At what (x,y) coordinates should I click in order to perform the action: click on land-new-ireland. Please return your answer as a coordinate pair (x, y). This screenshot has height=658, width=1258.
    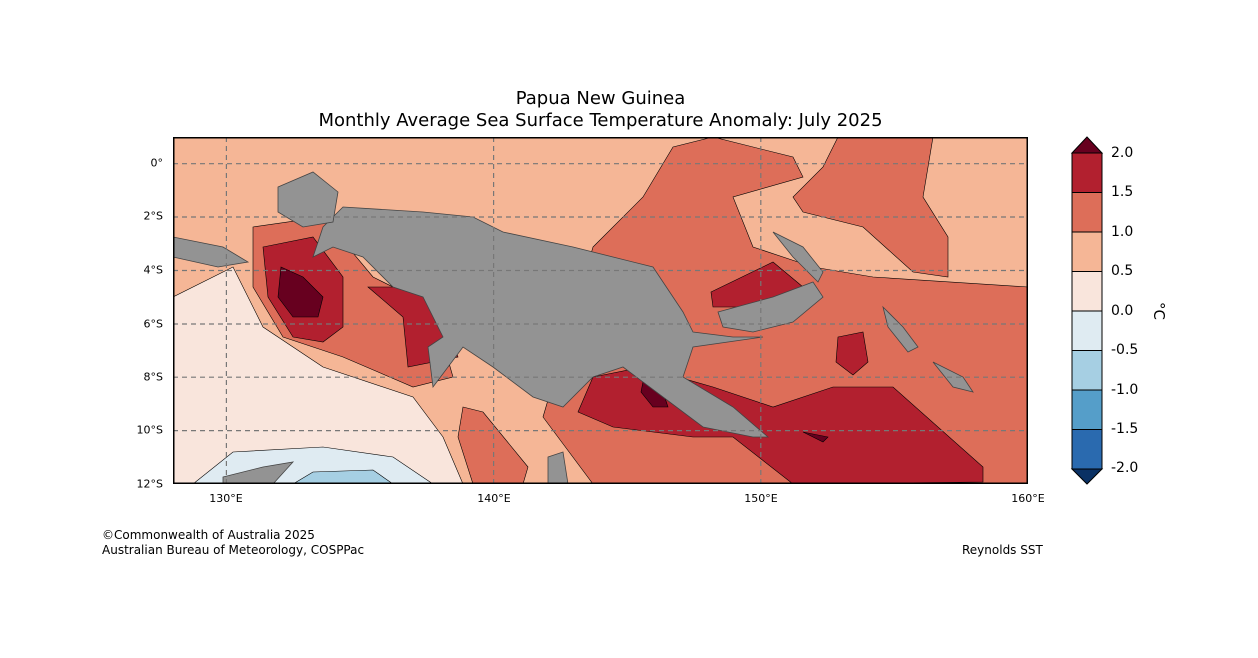
    Looking at the image, I should click on (798, 257).